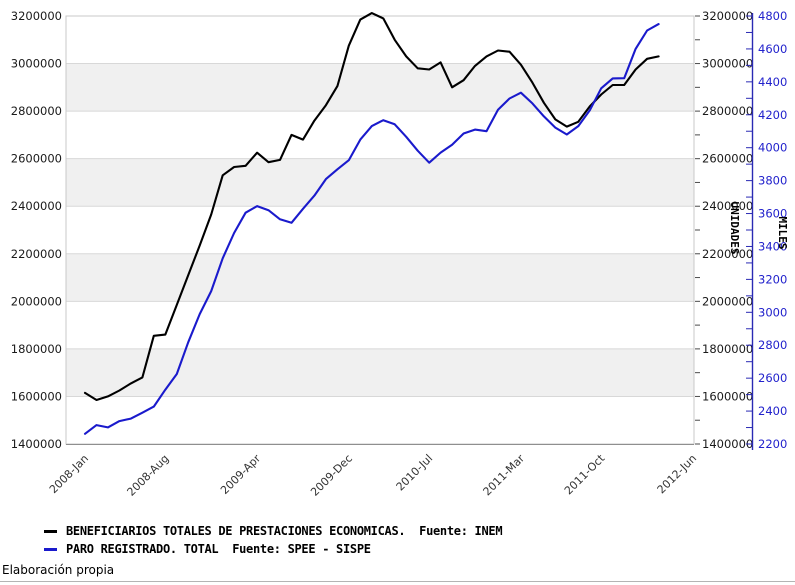  What do you see at coordinates (36, 254) in the screenshot?
I see `left-axis-tick-label: 2200000` at bounding box center [36, 254].